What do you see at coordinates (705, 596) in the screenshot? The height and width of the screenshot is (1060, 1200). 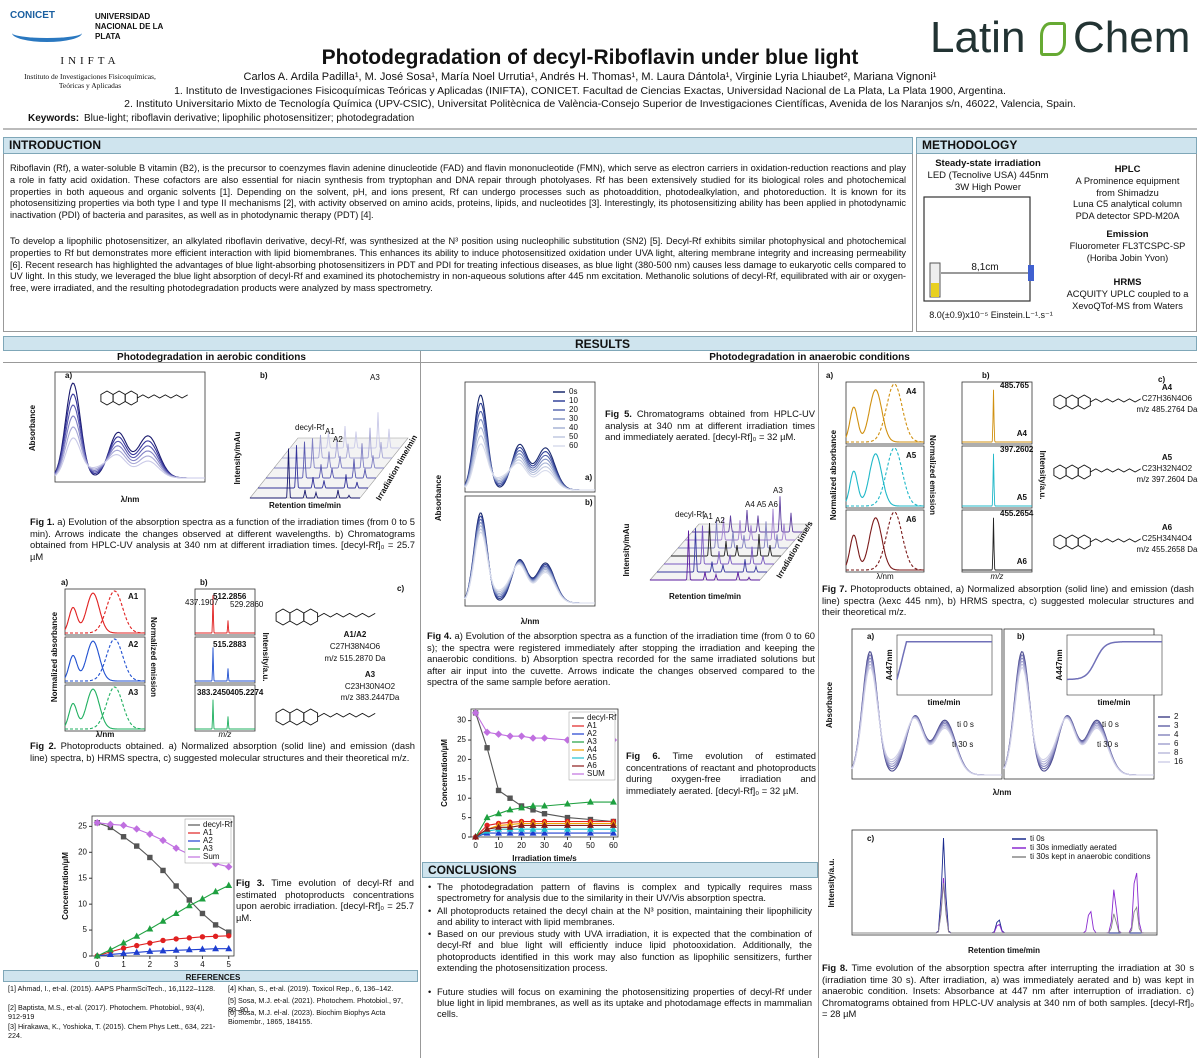 I see `figure-label: Retention time/min` at bounding box center [705, 596].